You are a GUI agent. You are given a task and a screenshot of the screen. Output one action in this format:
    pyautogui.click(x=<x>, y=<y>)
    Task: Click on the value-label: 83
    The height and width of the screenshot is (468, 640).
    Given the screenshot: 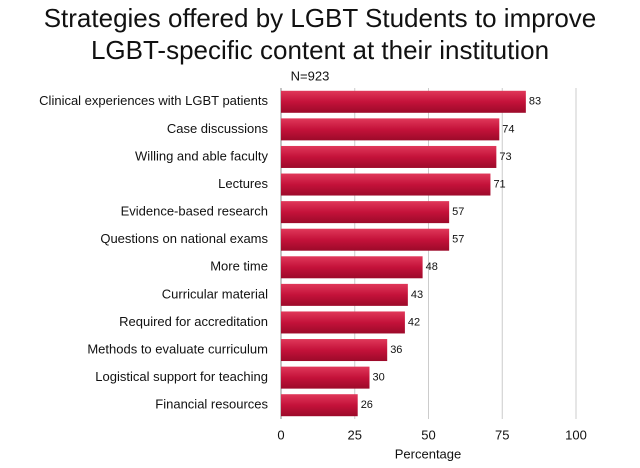 What is the action you would take?
    pyautogui.click(x=535, y=102)
    